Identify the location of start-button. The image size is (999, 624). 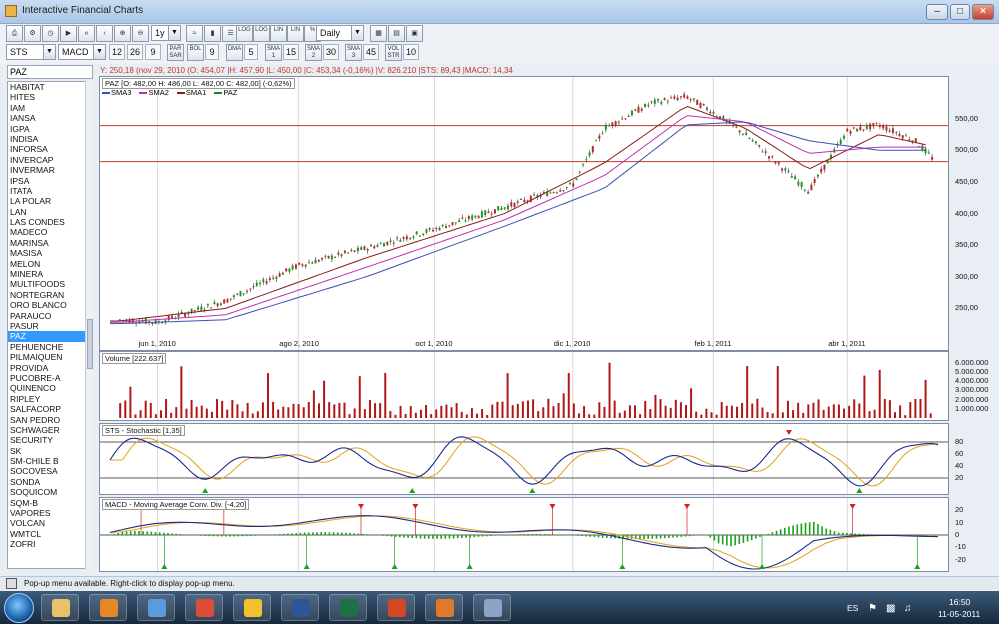
(19, 608).